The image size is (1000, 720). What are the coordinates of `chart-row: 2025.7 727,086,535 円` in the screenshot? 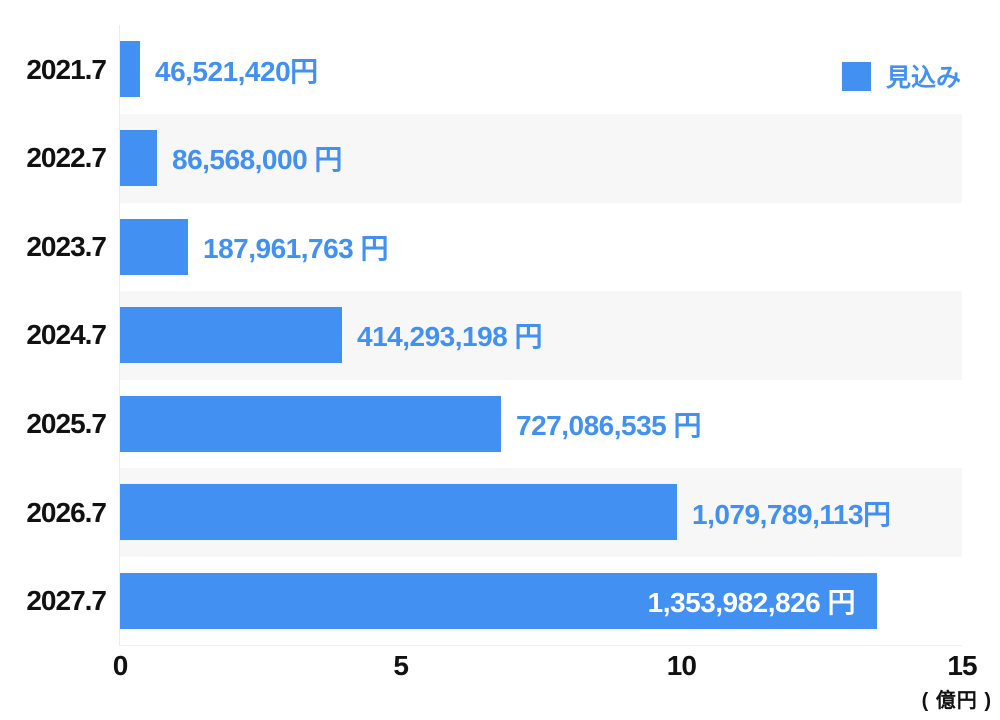 It's located at (500, 424).